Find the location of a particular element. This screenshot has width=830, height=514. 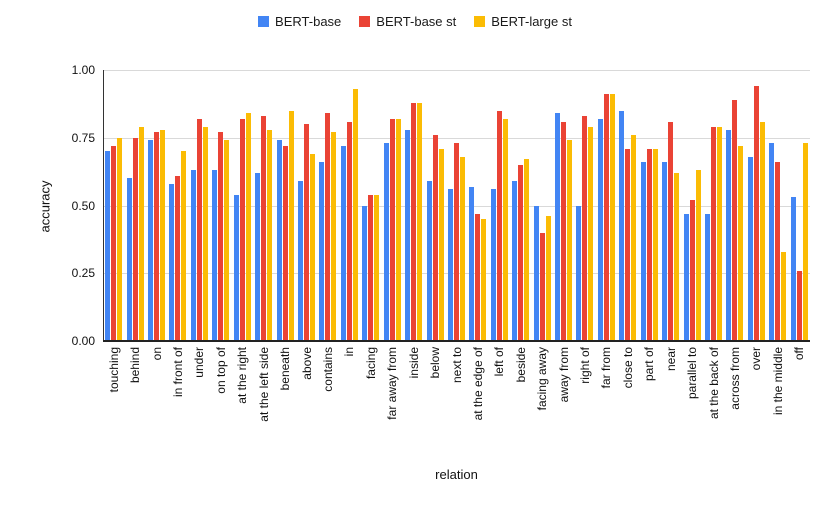

x-tick-label: at the edge of is located at coordinates (477, 384).